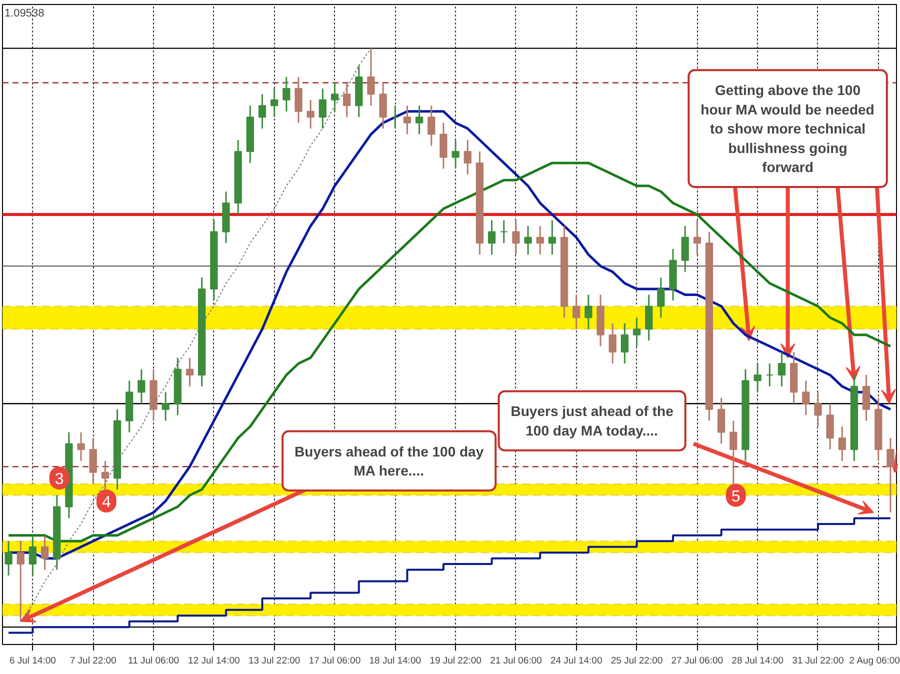 The image size is (900, 674). What do you see at coordinates (636, 661) in the screenshot?
I see `x-tick-label: 25 Jul 22:00` at bounding box center [636, 661].